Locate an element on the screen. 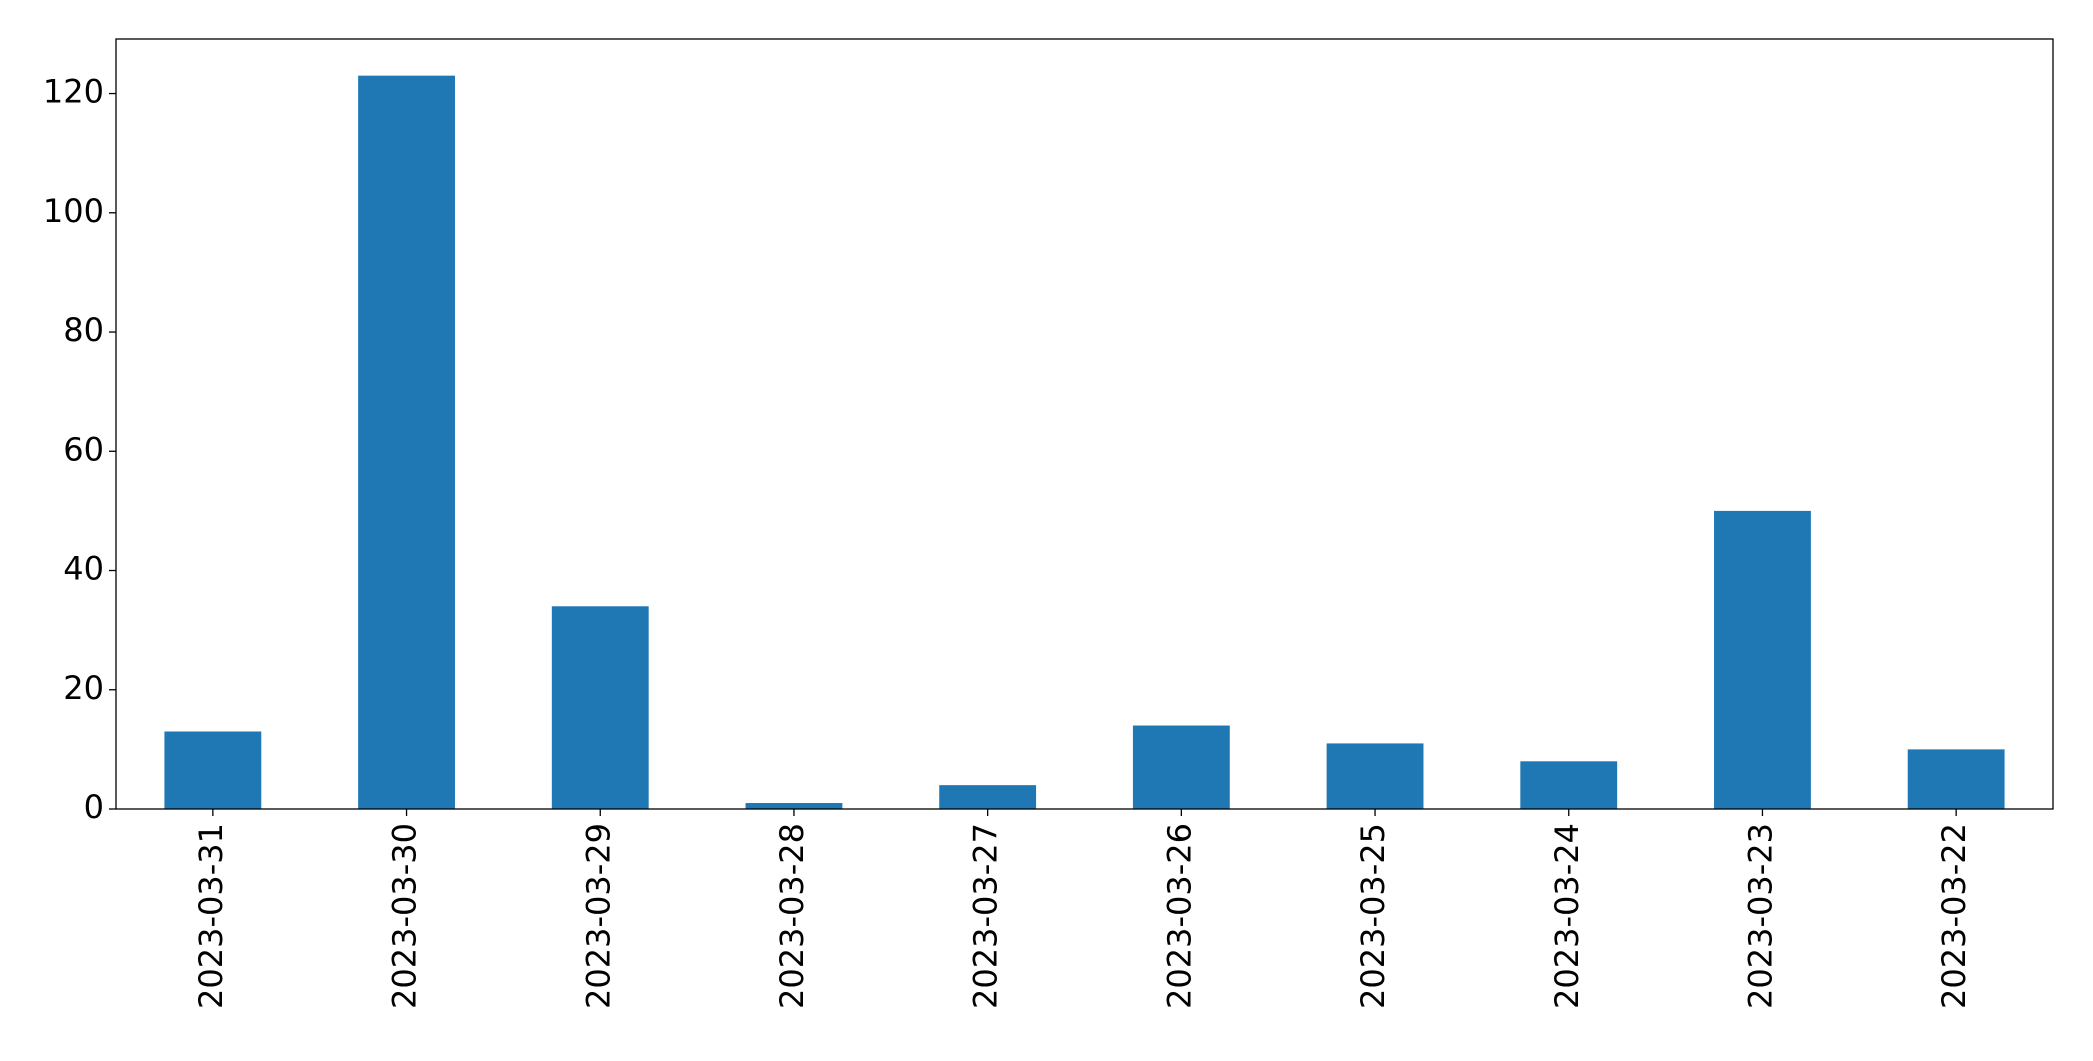  x-tick-label: 2023-03-26 is located at coordinates (1179, 916).